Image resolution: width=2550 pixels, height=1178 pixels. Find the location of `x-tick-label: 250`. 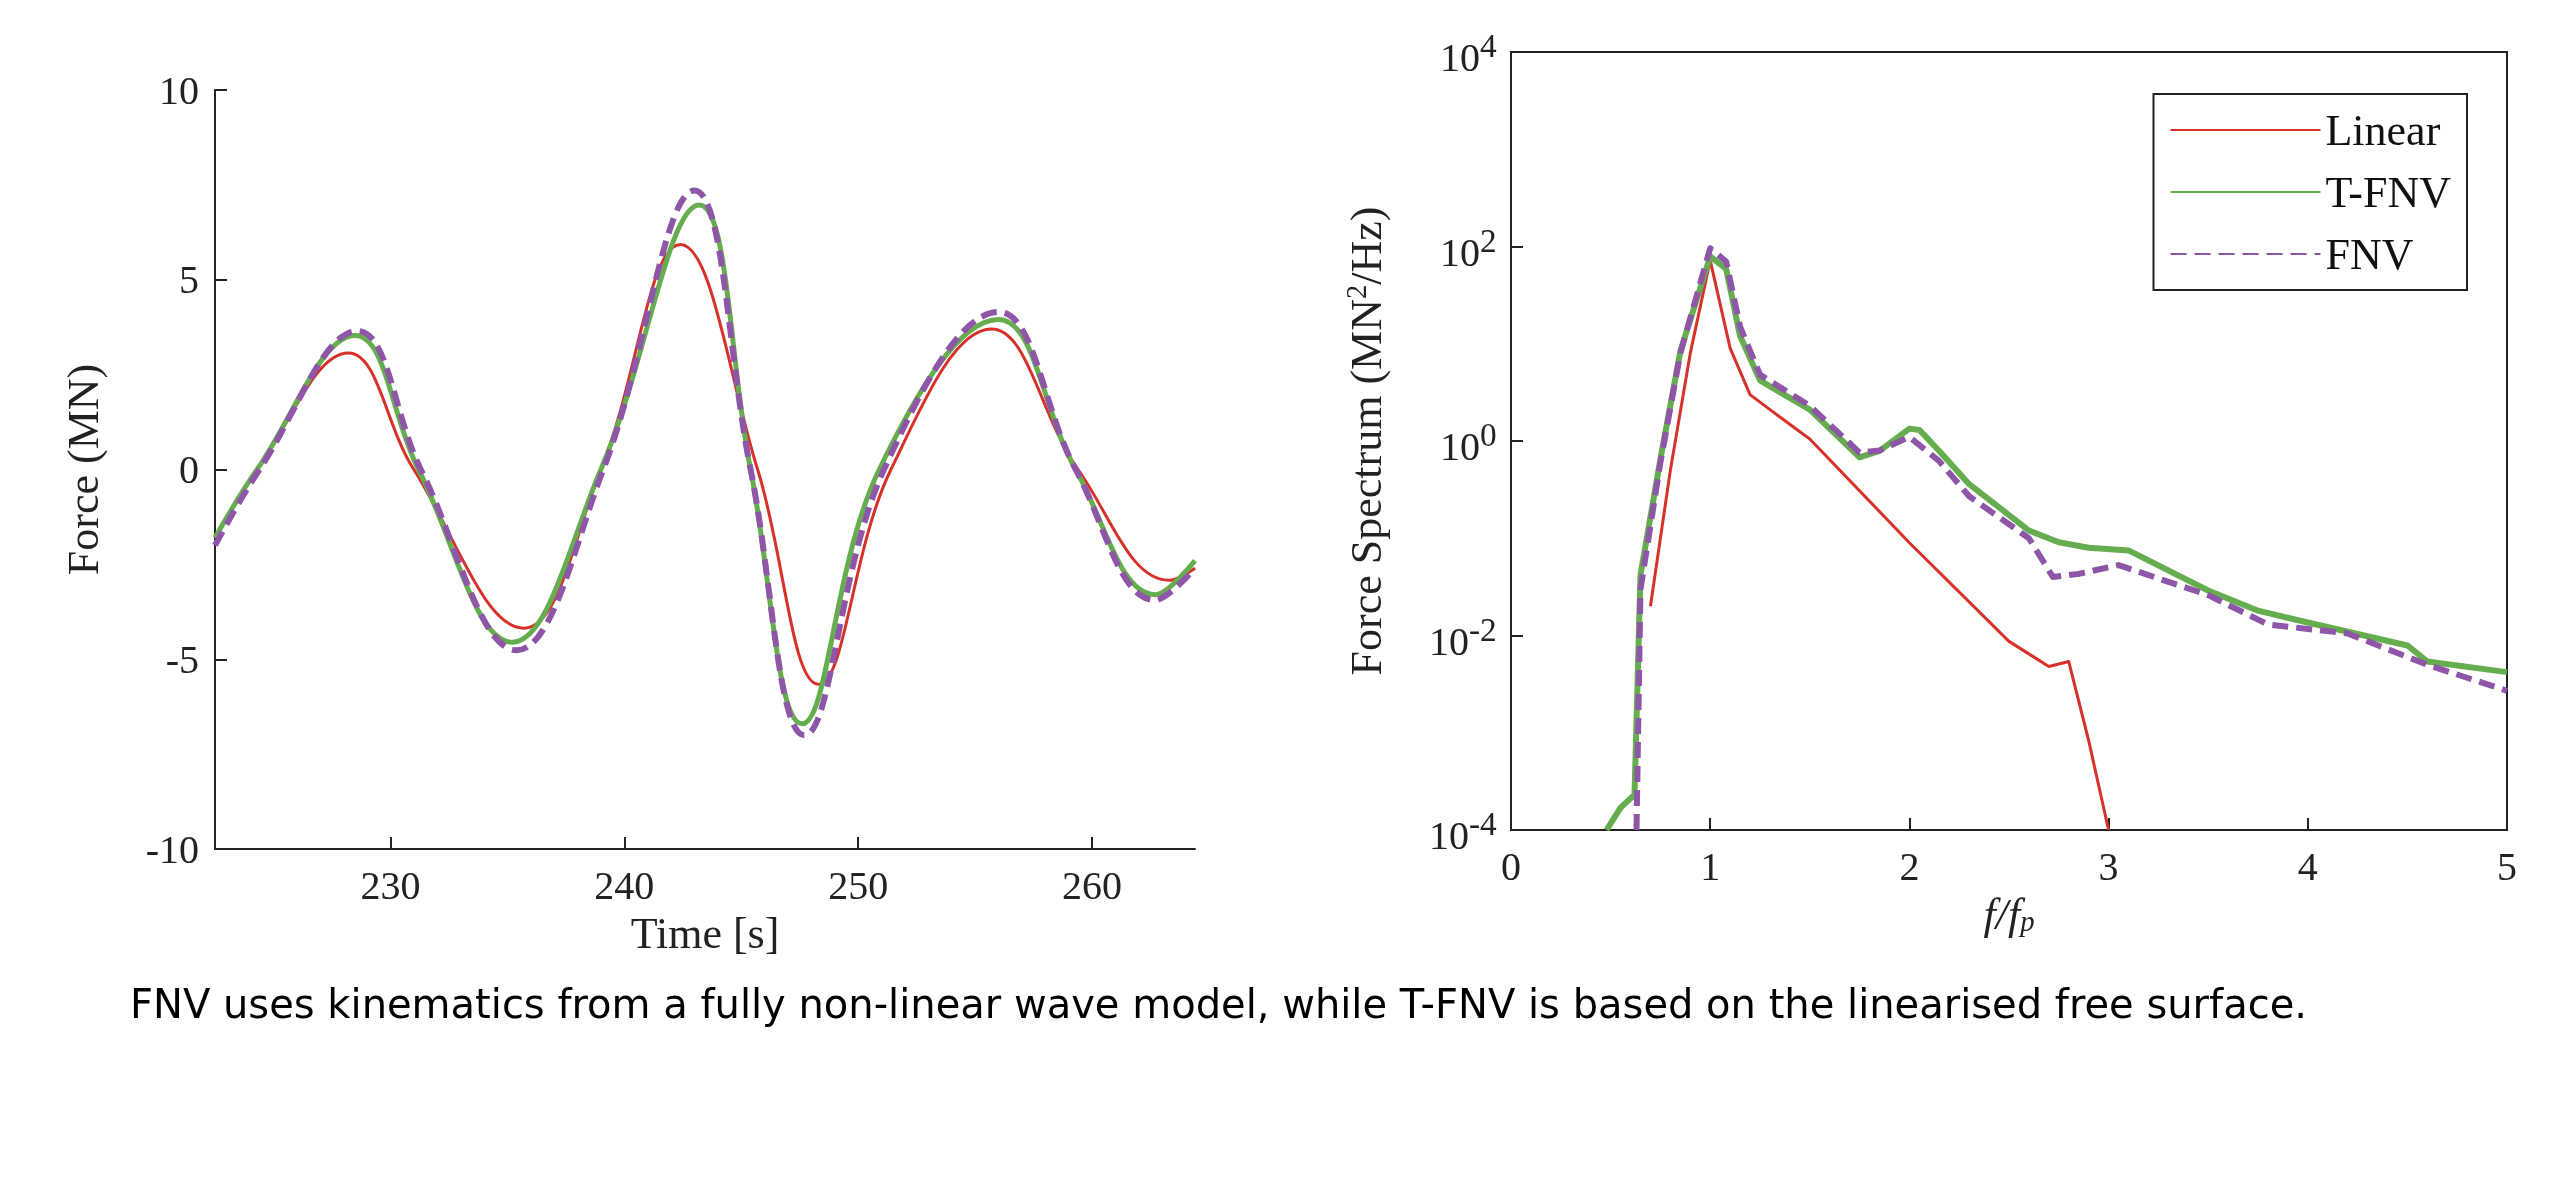

x-tick-label: 250 is located at coordinates (858, 885).